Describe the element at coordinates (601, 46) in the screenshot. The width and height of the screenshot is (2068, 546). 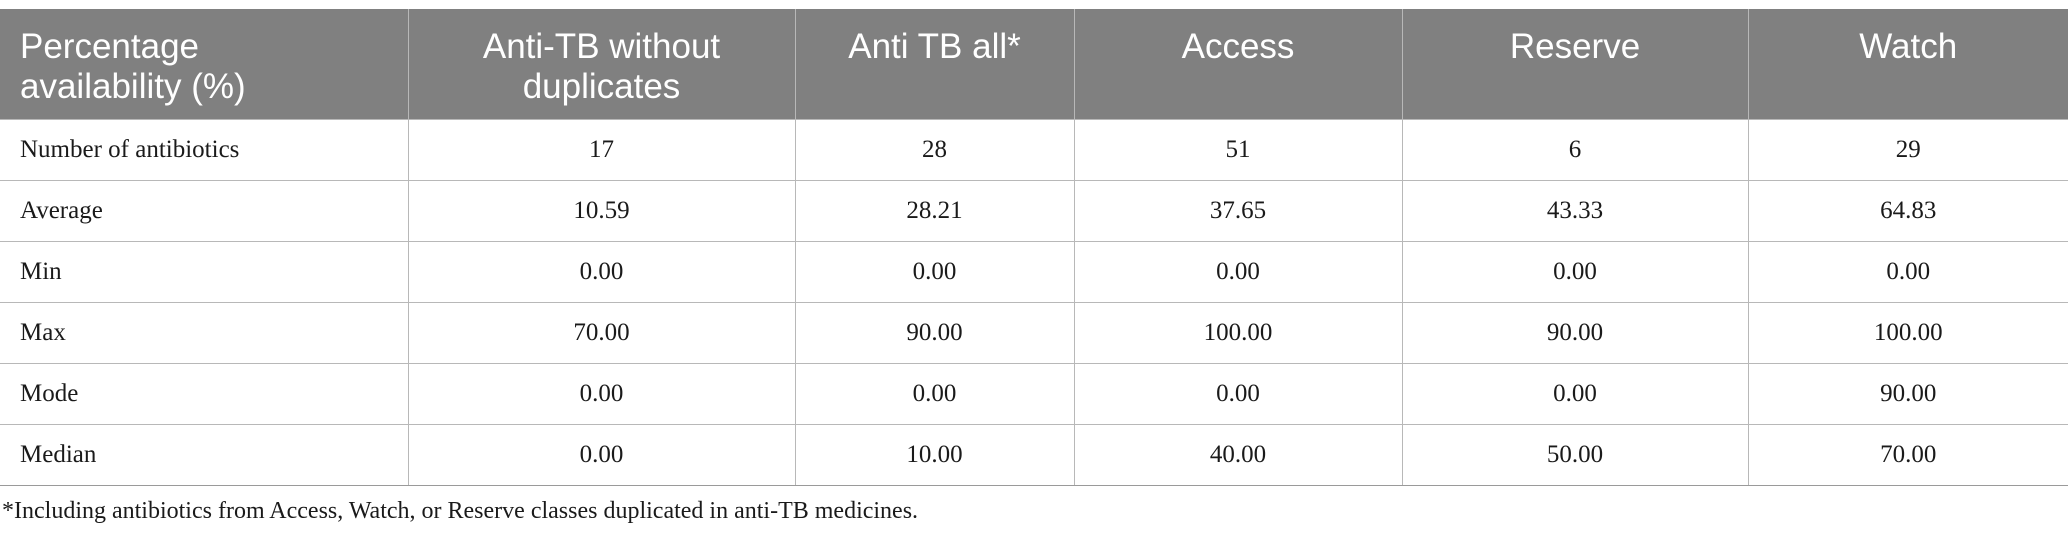
I see `header-line: Anti-TB without` at that location.